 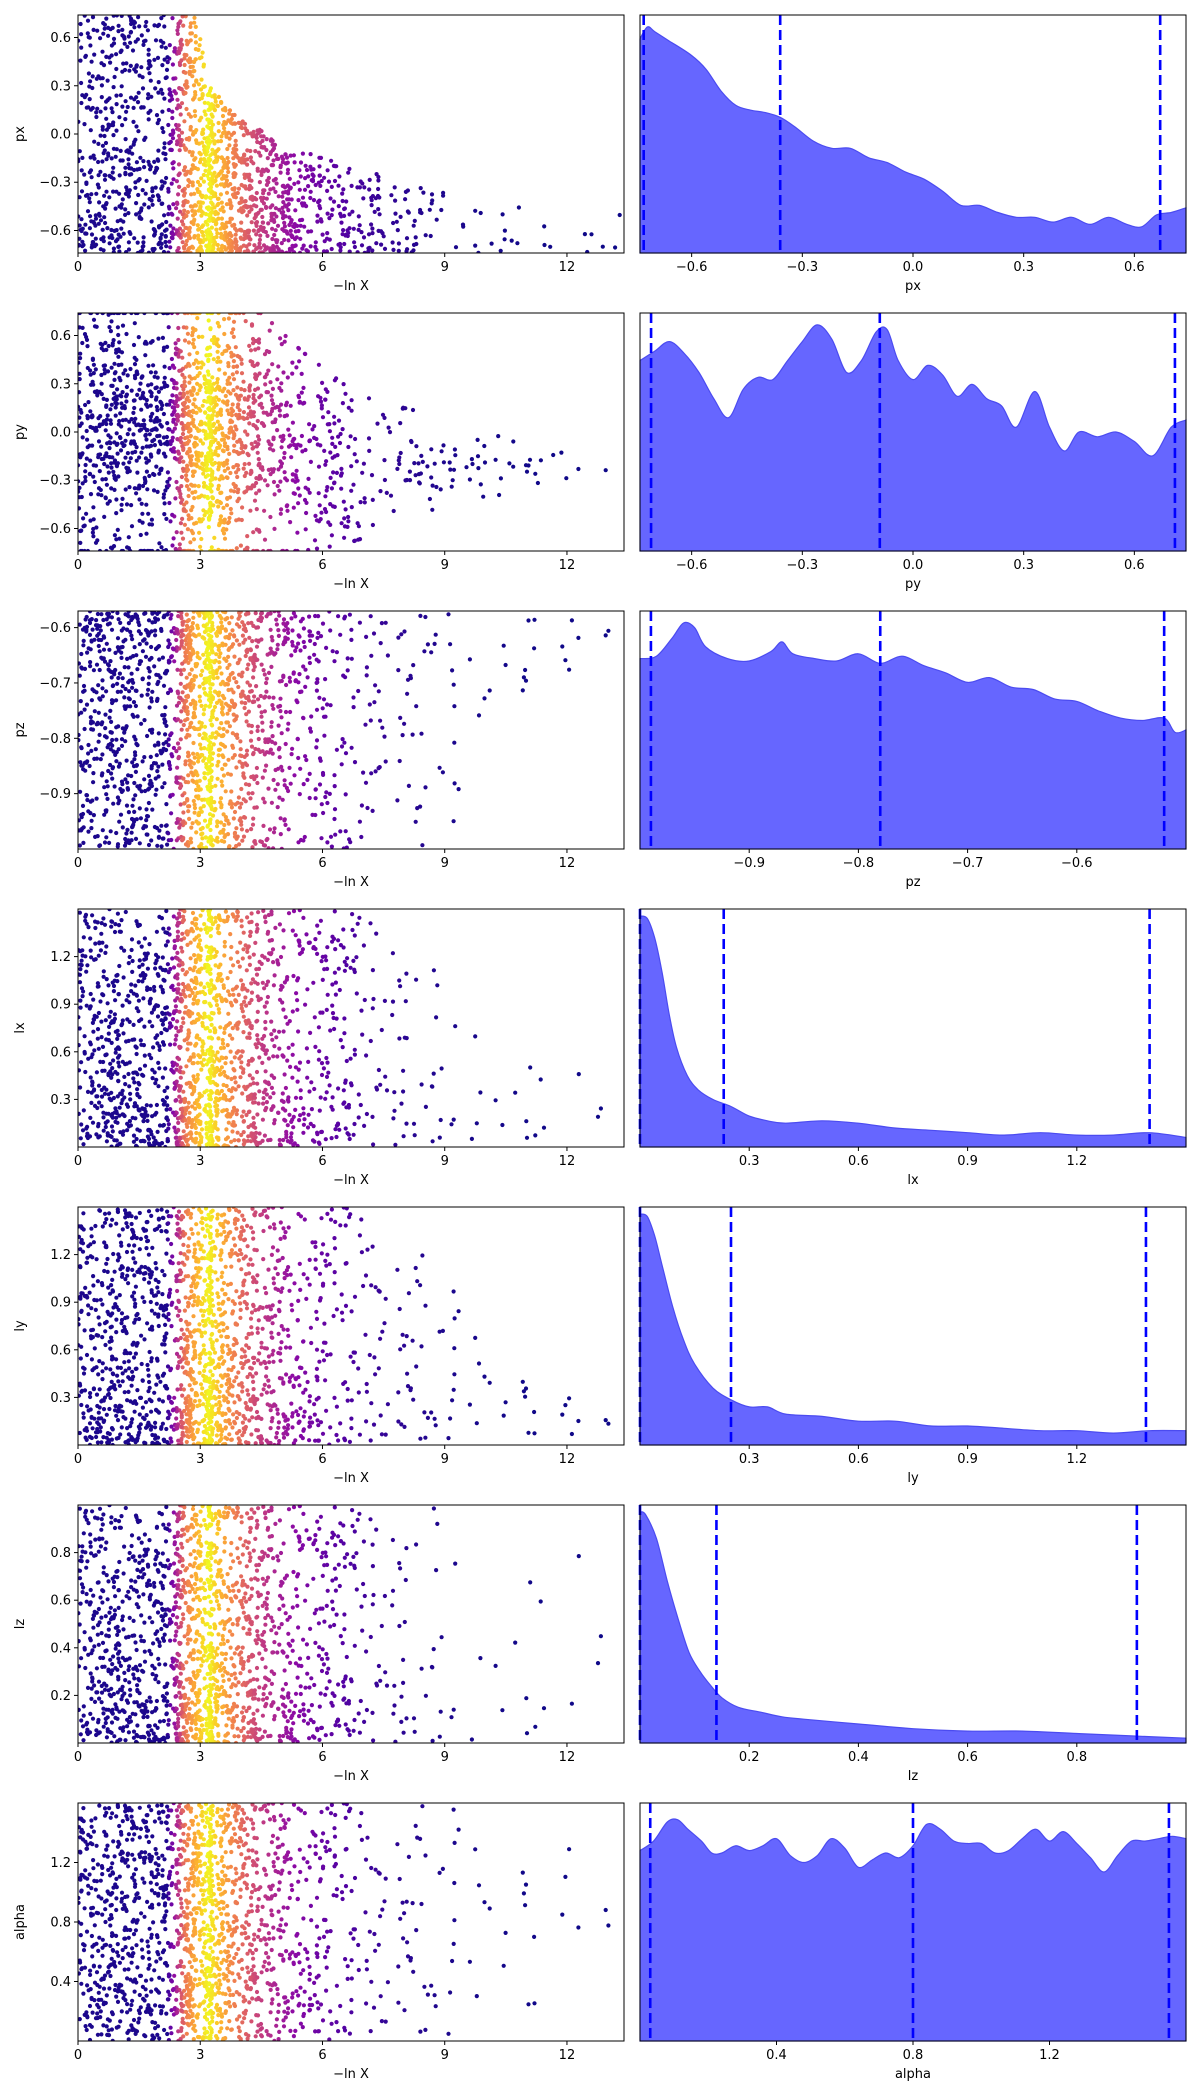 I want to click on kde-xlabel: px, so click(x=913, y=286).